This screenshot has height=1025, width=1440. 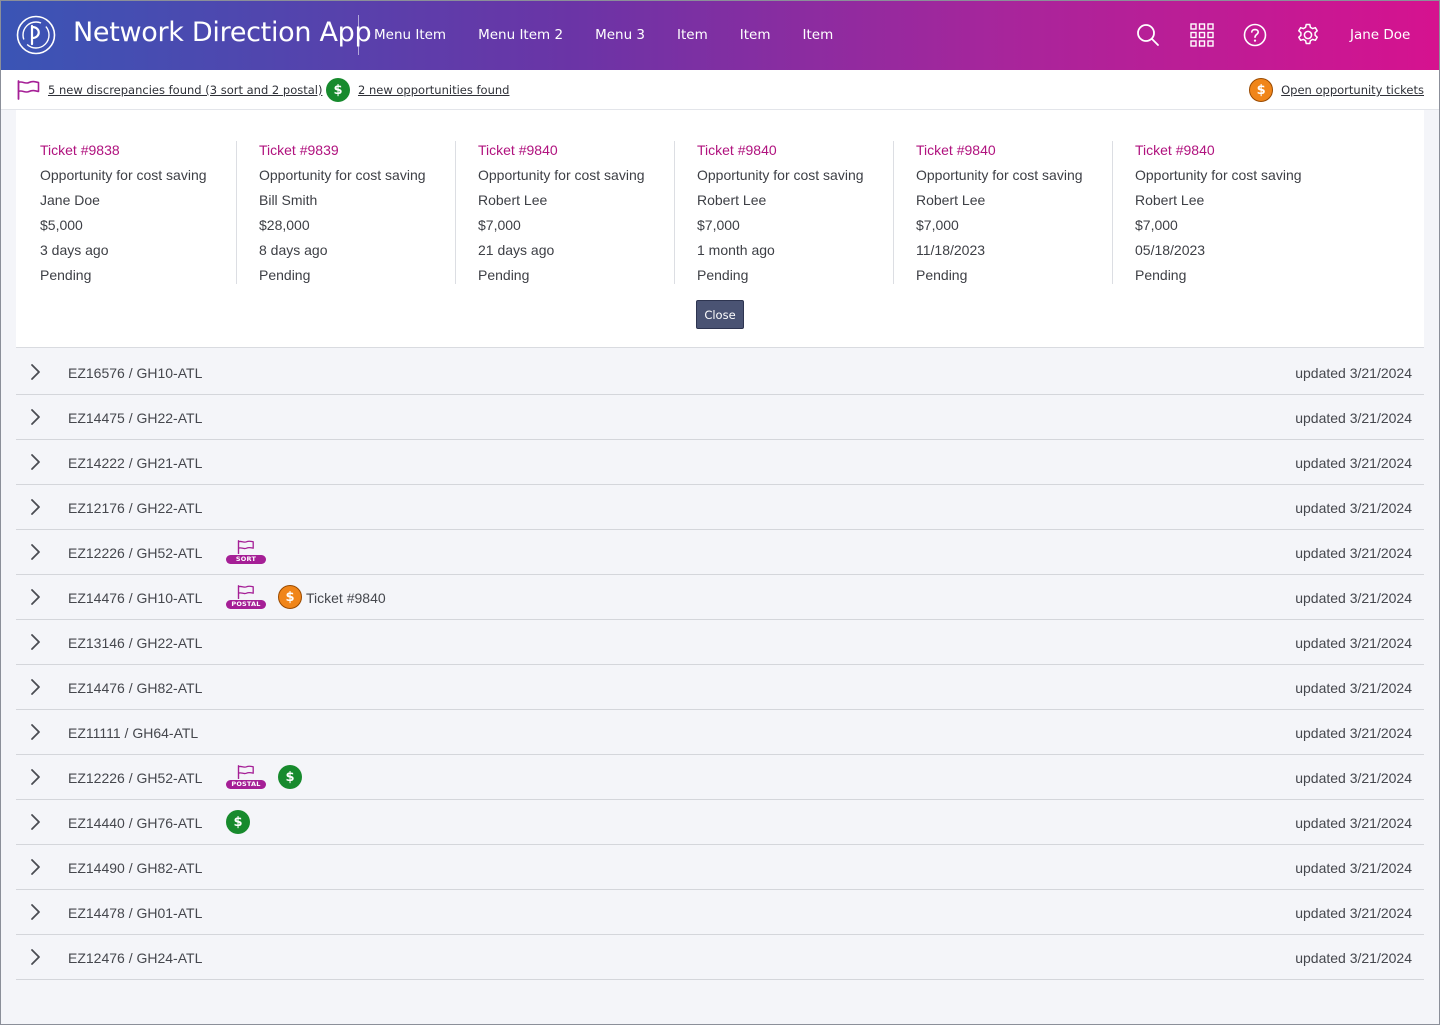 I want to click on location-id: EZ13146 / GH22-ATL, so click(x=135, y=643).